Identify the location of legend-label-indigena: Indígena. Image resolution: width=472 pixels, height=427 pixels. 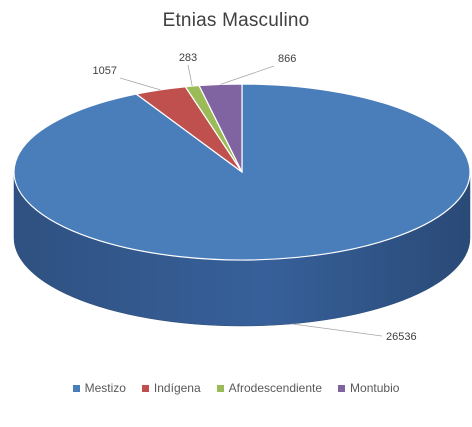
(177, 388).